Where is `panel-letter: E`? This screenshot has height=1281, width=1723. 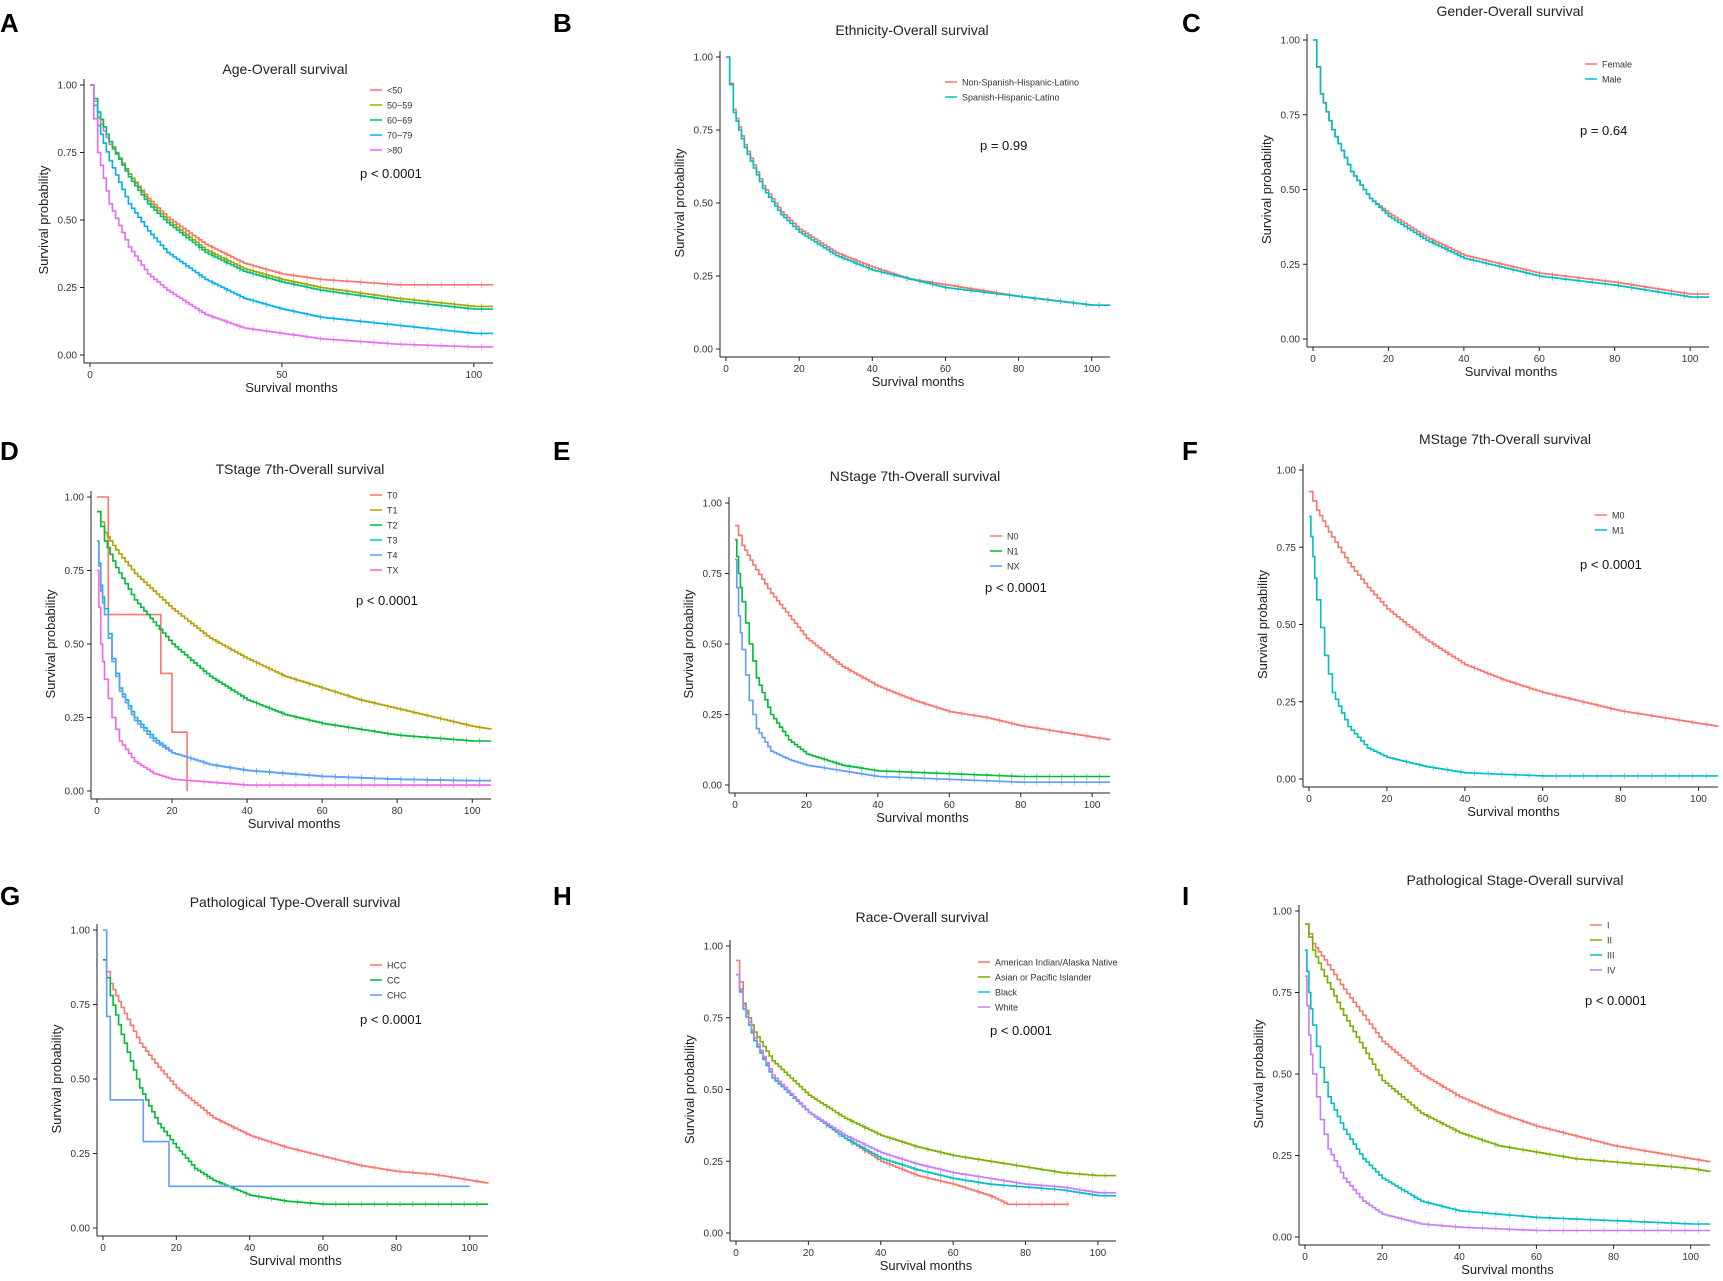
panel-letter: E is located at coordinates (561, 451).